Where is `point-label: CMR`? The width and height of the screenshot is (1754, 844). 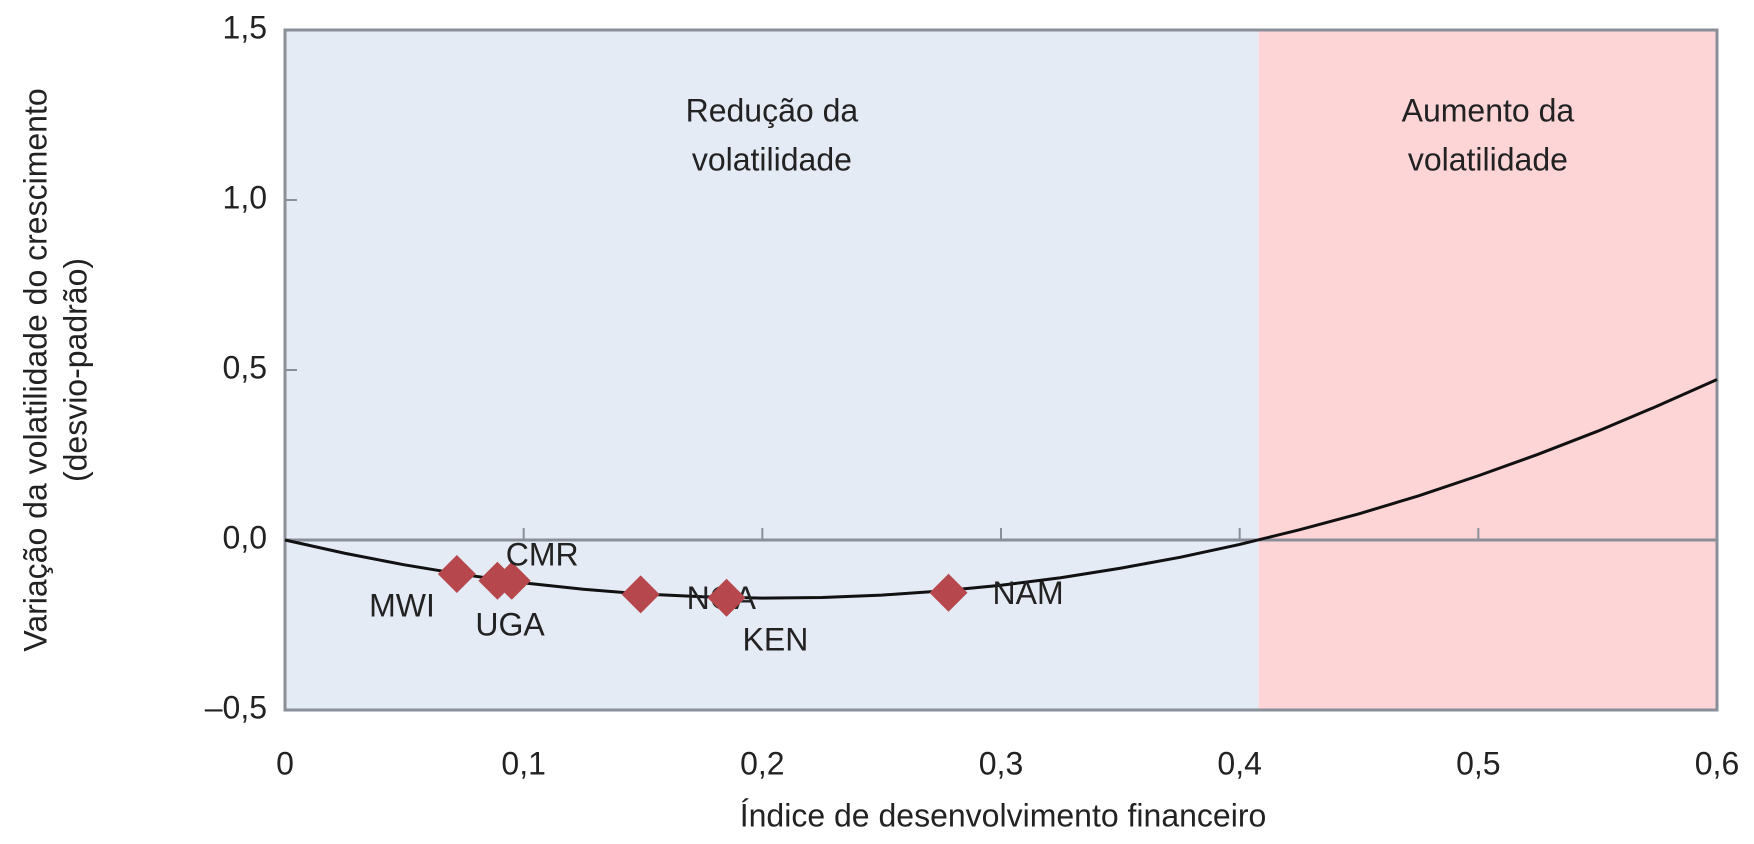
point-label: CMR is located at coordinates (542, 554).